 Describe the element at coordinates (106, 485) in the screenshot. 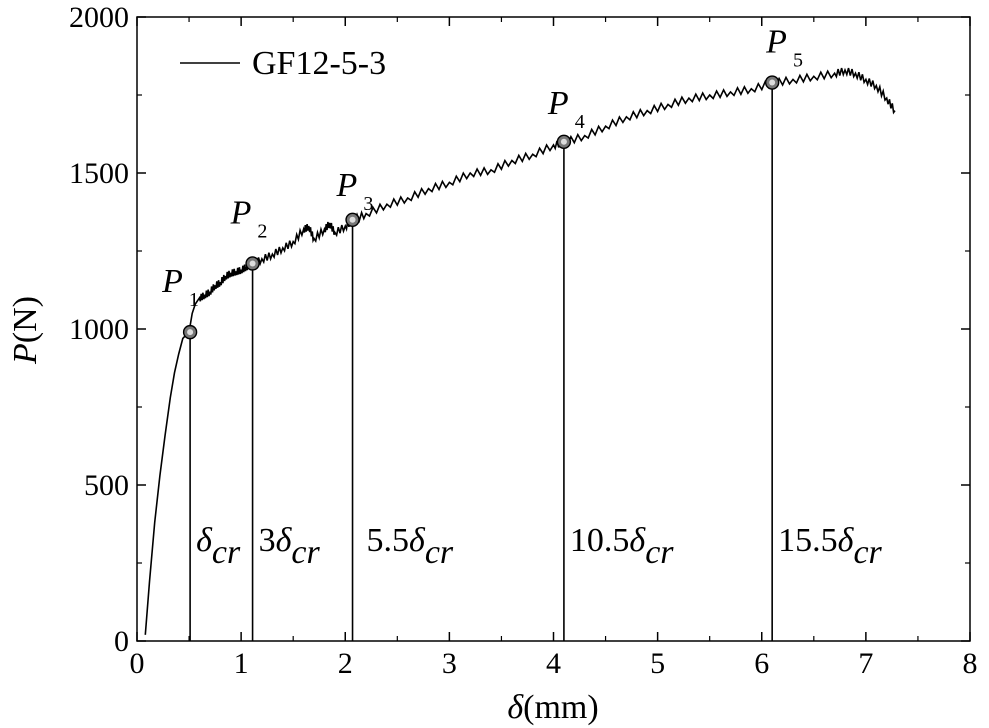

I see `y-tick-label: 500` at that location.